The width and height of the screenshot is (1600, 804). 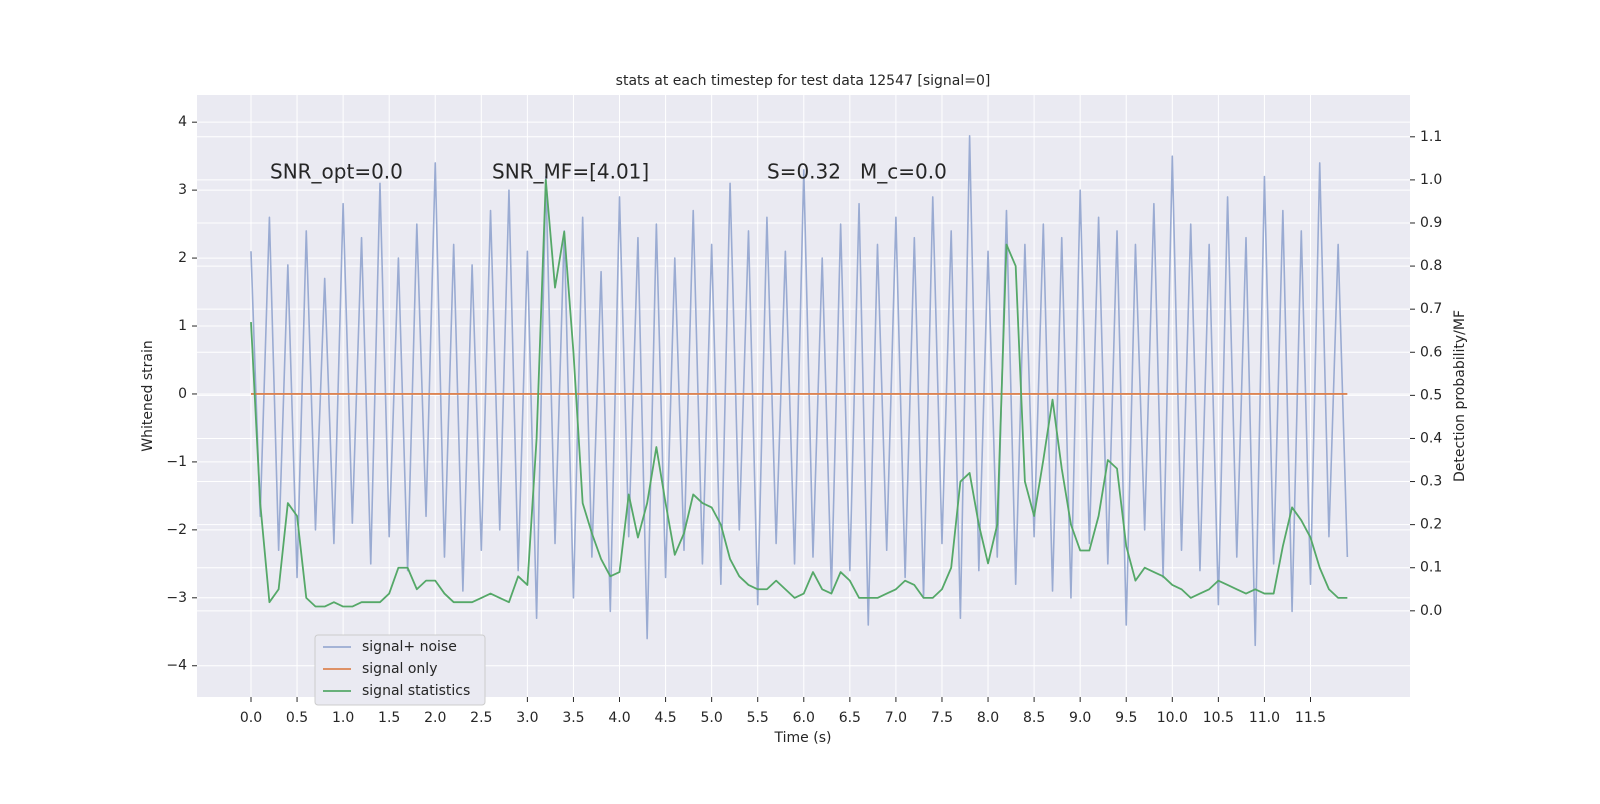 What do you see at coordinates (435, 718) in the screenshot?
I see `x-tick-label: 2.0` at bounding box center [435, 718].